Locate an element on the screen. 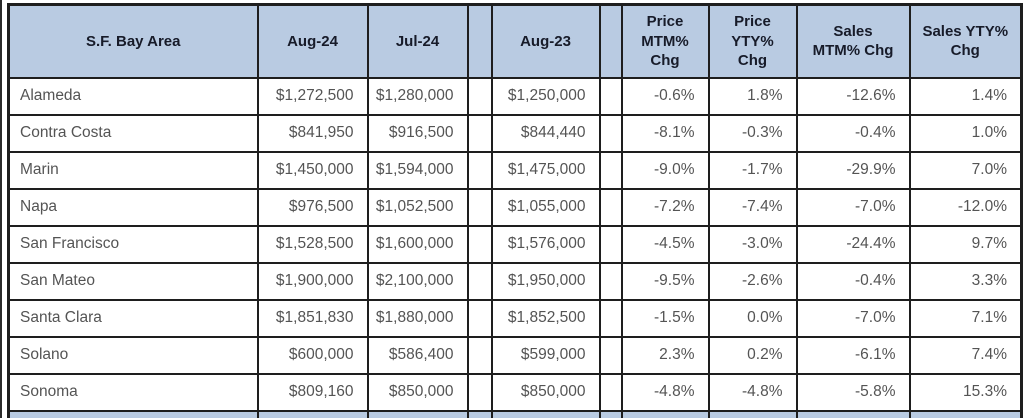 The image size is (1024, 418). cell-sales_mtm: -24.4% is located at coordinates (853, 244).